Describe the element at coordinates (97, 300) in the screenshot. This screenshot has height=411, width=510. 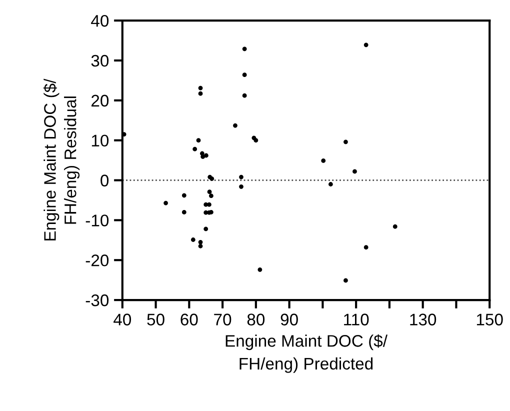
I see `y-tick-label: -30` at that location.